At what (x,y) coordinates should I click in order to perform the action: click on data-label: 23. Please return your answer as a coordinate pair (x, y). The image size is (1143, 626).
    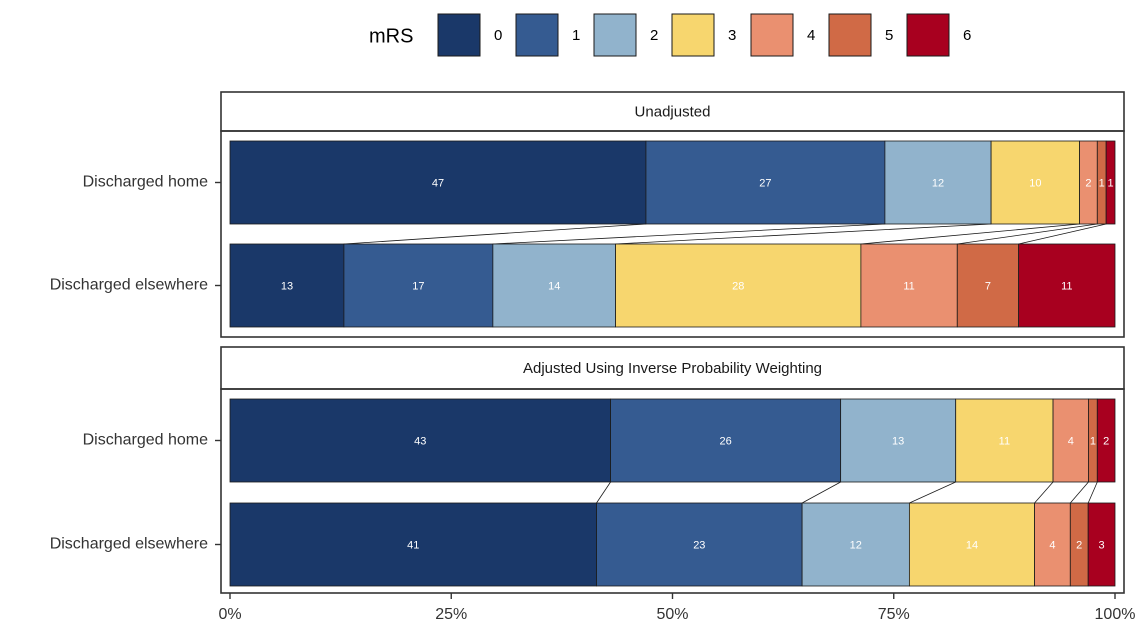
    Looking at the image, I should click on (699, 545).